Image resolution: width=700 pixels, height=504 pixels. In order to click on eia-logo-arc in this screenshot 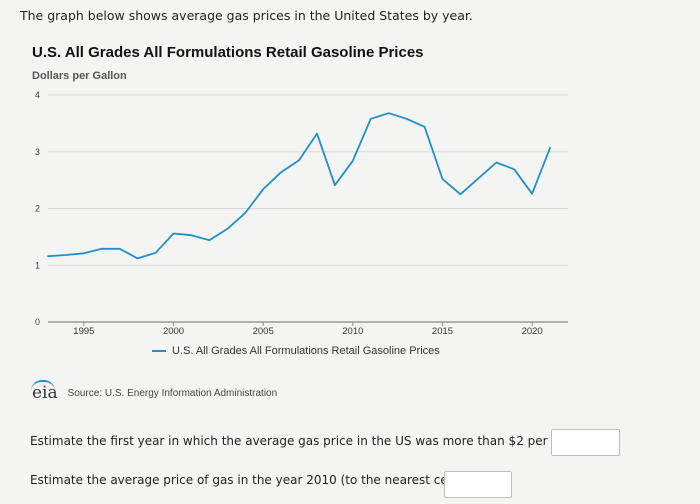, I will do `click(43, 385)`.